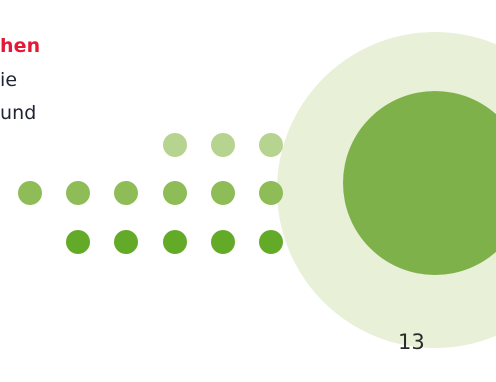 The height and width of the screenshot is (382, 496). What do you see at coordinates (18, 113) in the screenshot?
I see `body-text-fragment-2: und` at bounding box center [18, 113].